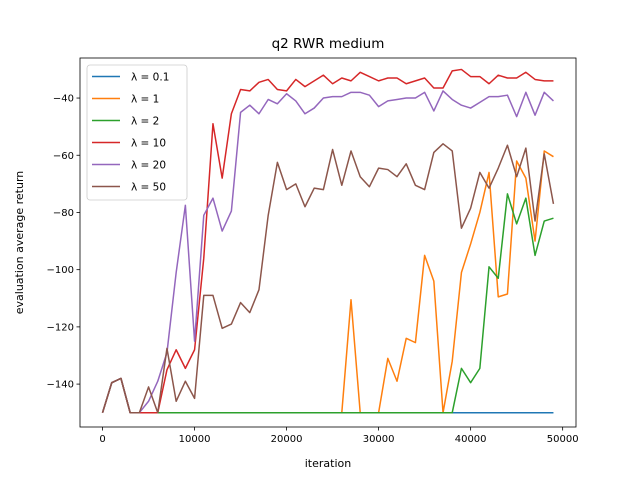 The image size is (640, 484). Describe the element at coordinates (60, 385) in the screenshot. I see `y-tick-label: −140` at that location.